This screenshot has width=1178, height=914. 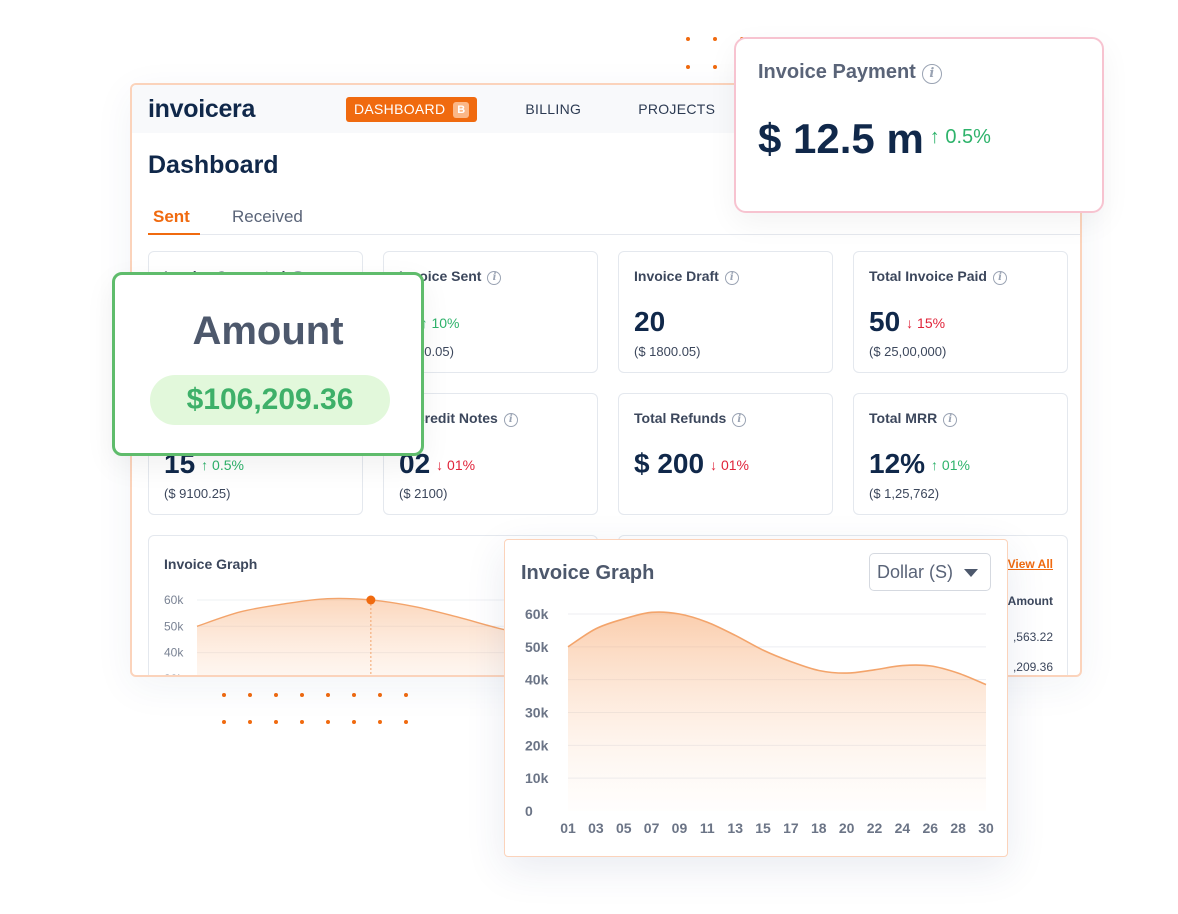 I want to click on card-value: 12% ↑ 01%, so click(x=919, y=464).